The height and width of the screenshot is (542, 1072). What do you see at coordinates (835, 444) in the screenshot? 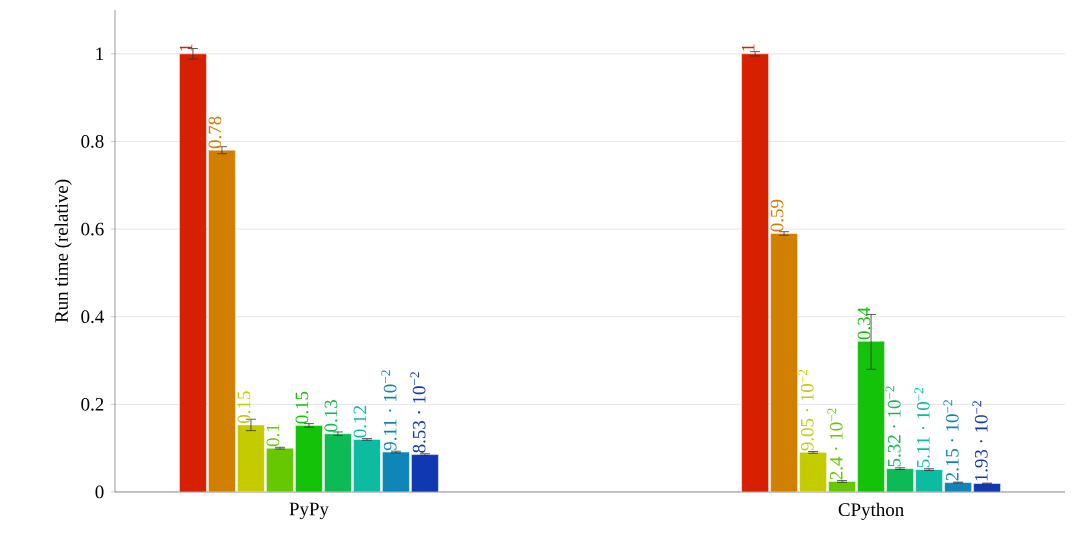
I see `data-label: 2.4 · 10$^{−2}$` at bounding box center [835, 444].